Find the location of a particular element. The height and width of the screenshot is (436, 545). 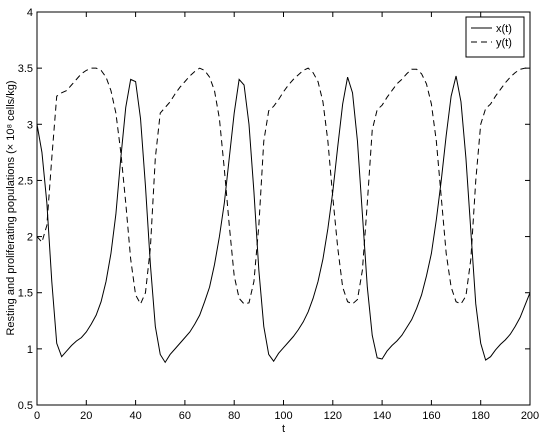

x-tick-label: 100 is located at coordinates (283, 416).